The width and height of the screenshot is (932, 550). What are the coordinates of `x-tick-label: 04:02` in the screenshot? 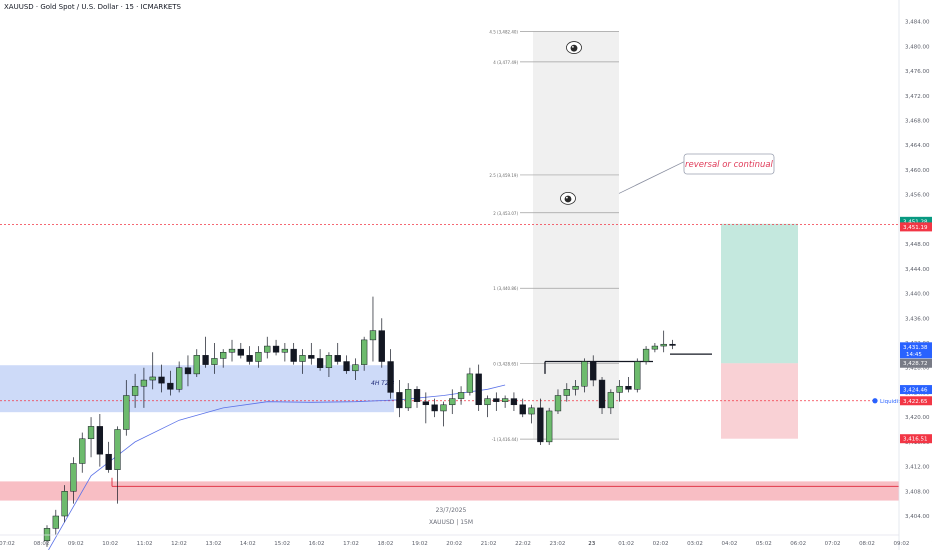 It's located at (729, 544).